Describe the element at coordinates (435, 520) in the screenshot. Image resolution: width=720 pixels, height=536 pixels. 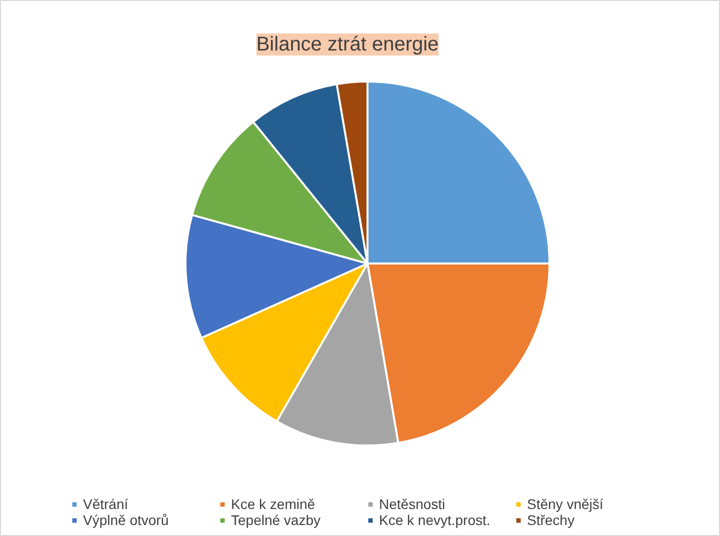
I see `legend-label: Kce k nevyt.prost.` at that location.